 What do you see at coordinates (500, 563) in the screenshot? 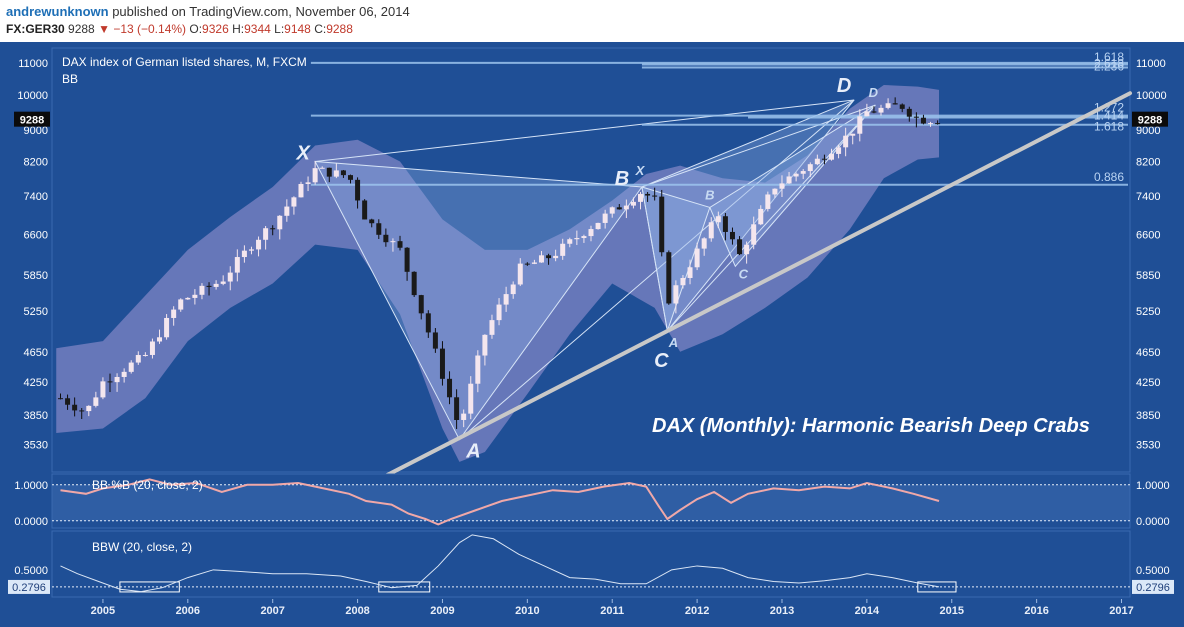
I see `bbw-series` at bounding box center [500, 563].